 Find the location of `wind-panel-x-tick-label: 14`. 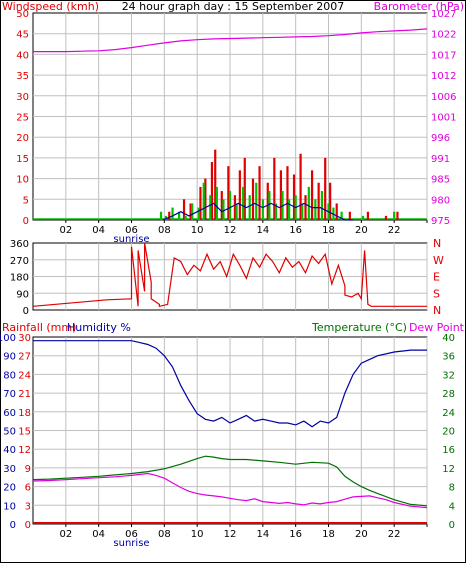

wind-panel-x-tick-label: 14 is located at coordinates (262, 230).